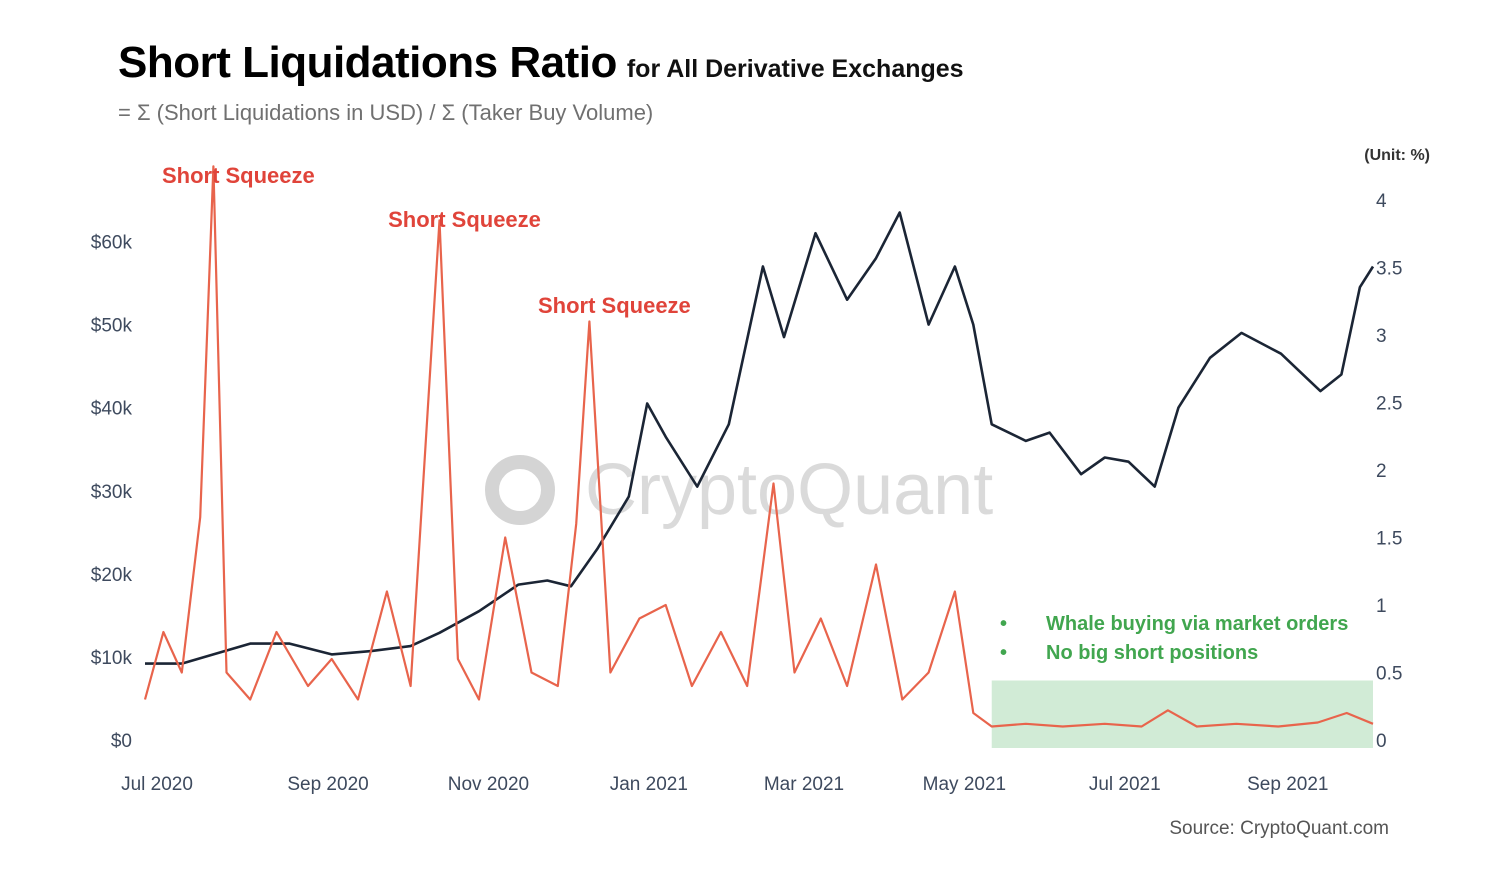 This screenshot has height=878, width=1487. Describe the element at coordinates (112, 409) in the screenshot. I see `y-left-tick-label: $40k` at that location.